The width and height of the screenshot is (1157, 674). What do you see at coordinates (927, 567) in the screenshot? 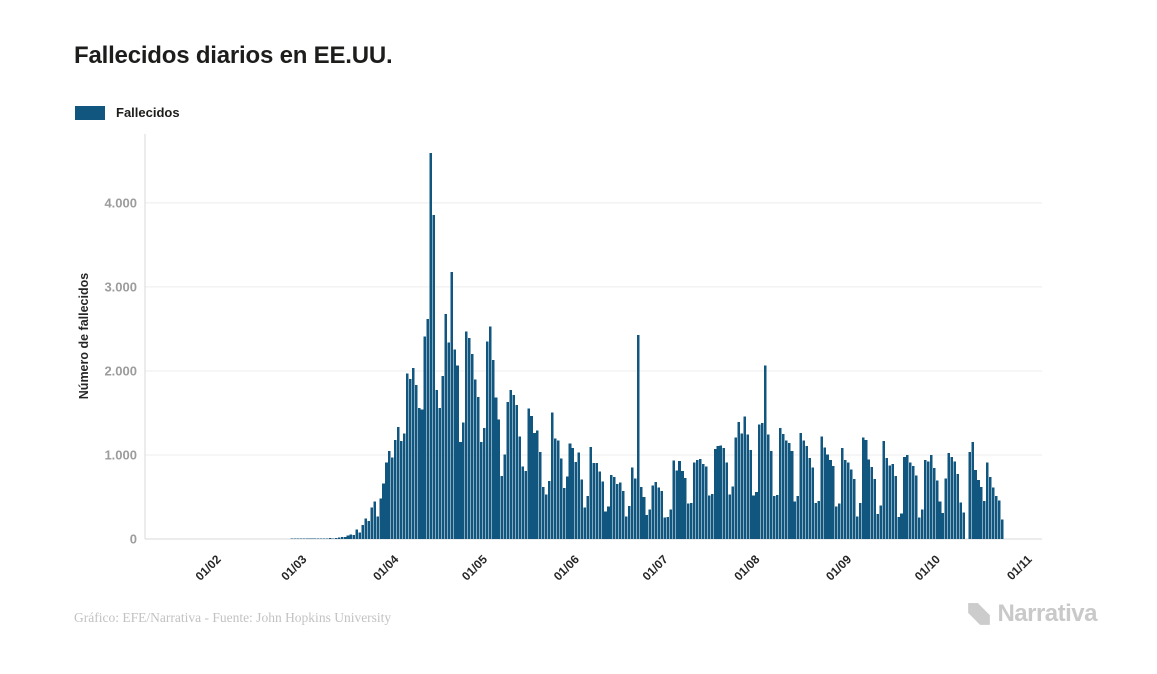
I see `x-tick-label: 01/10` at bounding box center [927, 567].